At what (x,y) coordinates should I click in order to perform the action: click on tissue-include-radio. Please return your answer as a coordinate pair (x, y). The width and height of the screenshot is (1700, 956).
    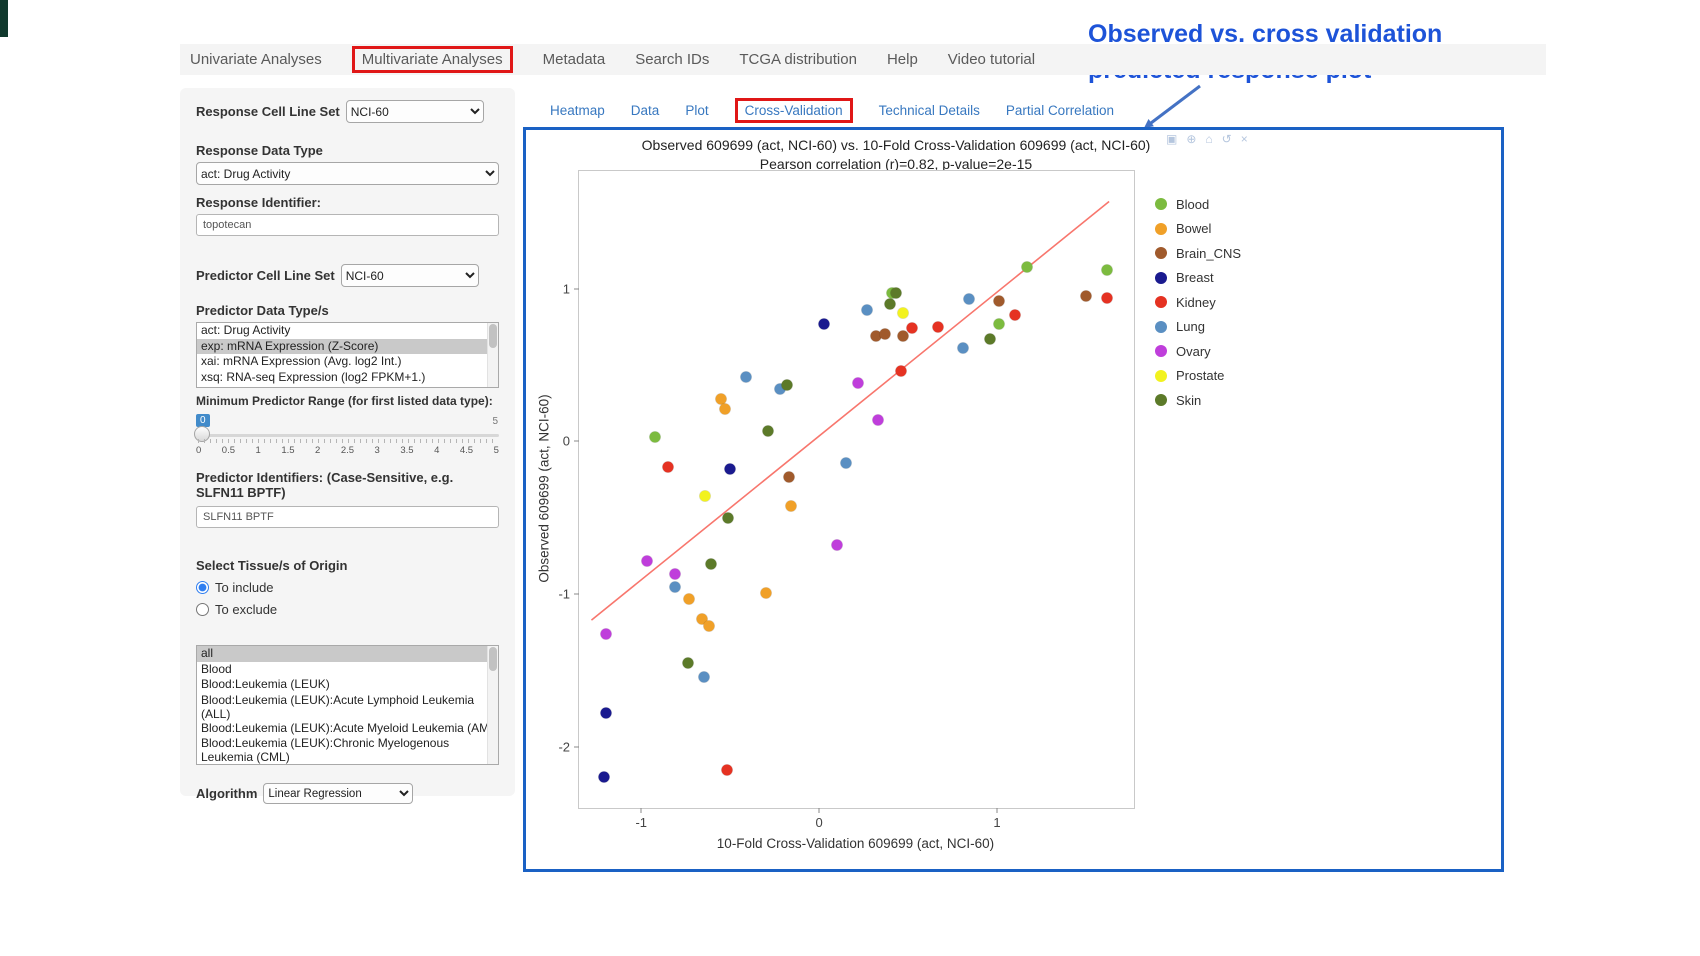
    Looking at the image, I should click on (202, 587).